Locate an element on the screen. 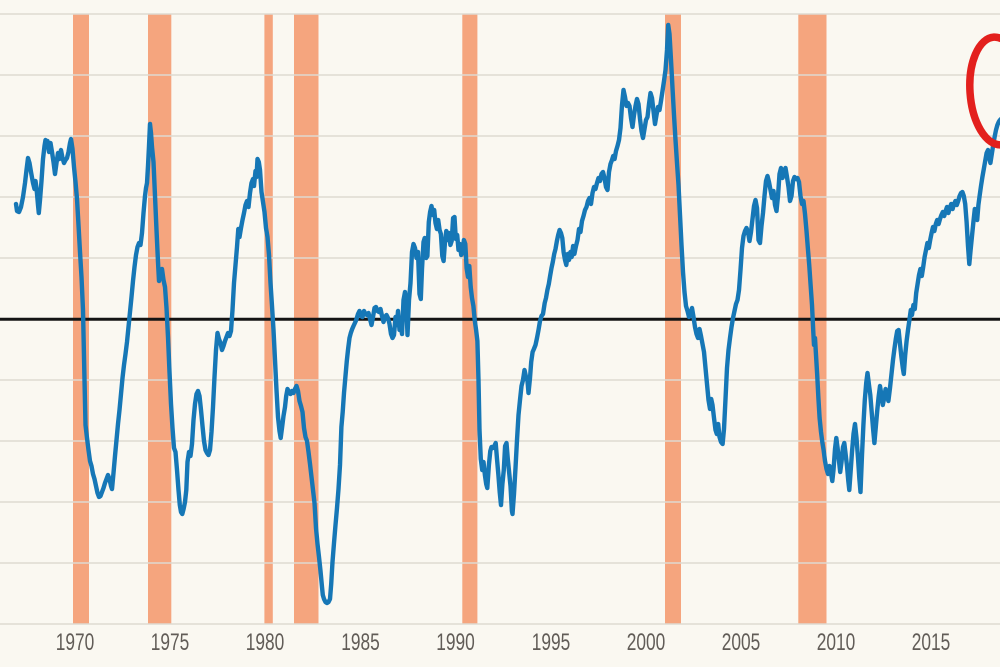 The width and height of the screenshot is (1000, 667). svg-text: 1980 is located at coordinates (265, 642).